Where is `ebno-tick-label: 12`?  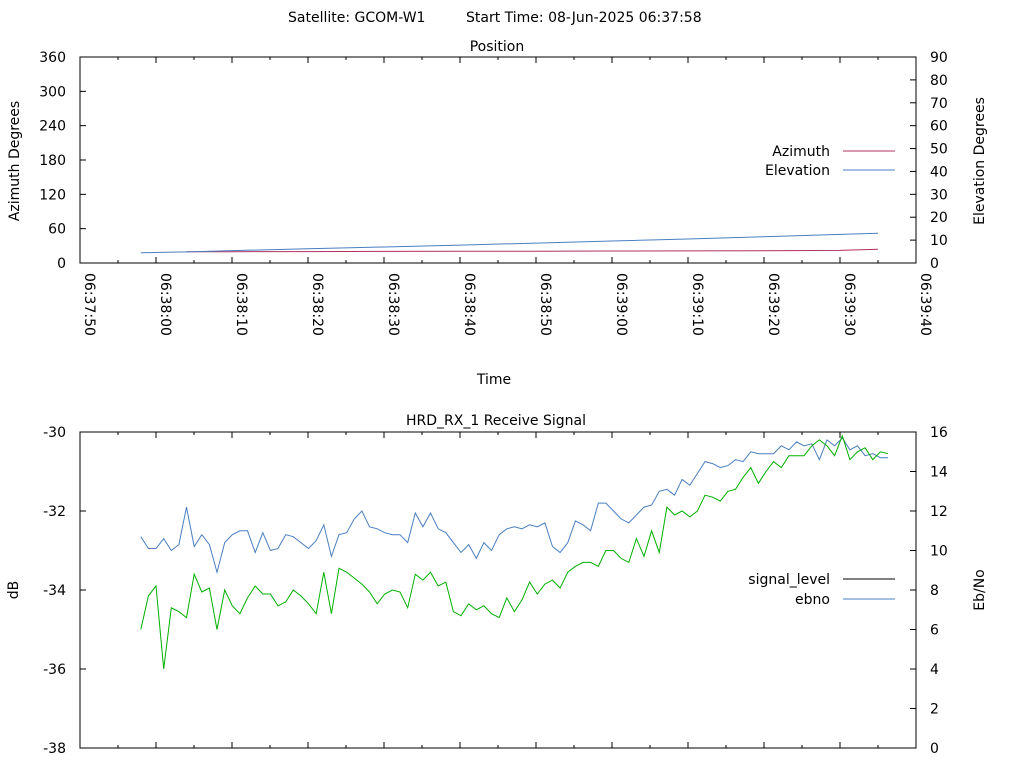 ebno-tick-label: 12 is located at coordinates (939, 512).